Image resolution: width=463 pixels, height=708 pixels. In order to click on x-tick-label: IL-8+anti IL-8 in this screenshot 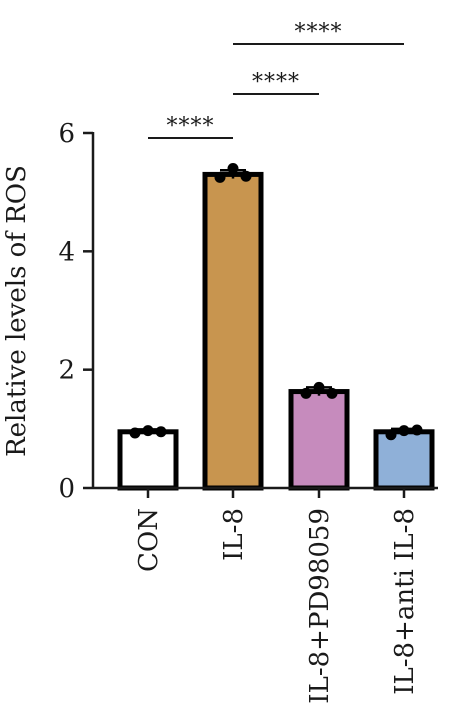, I will do `click(405, 601)`.